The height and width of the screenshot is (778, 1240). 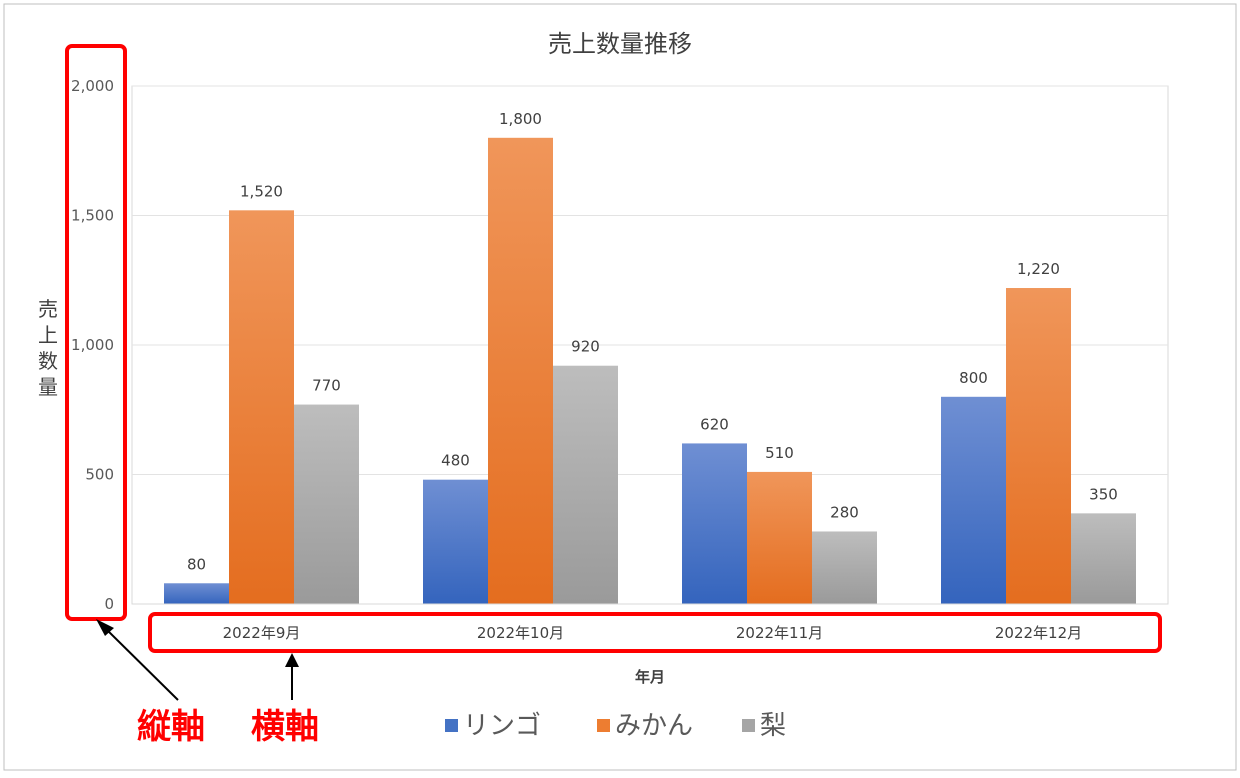 What do you see at coordinates (1103, 494) in the screenshot?
I see `data-label: 350` at bounding box center [1103, 494].